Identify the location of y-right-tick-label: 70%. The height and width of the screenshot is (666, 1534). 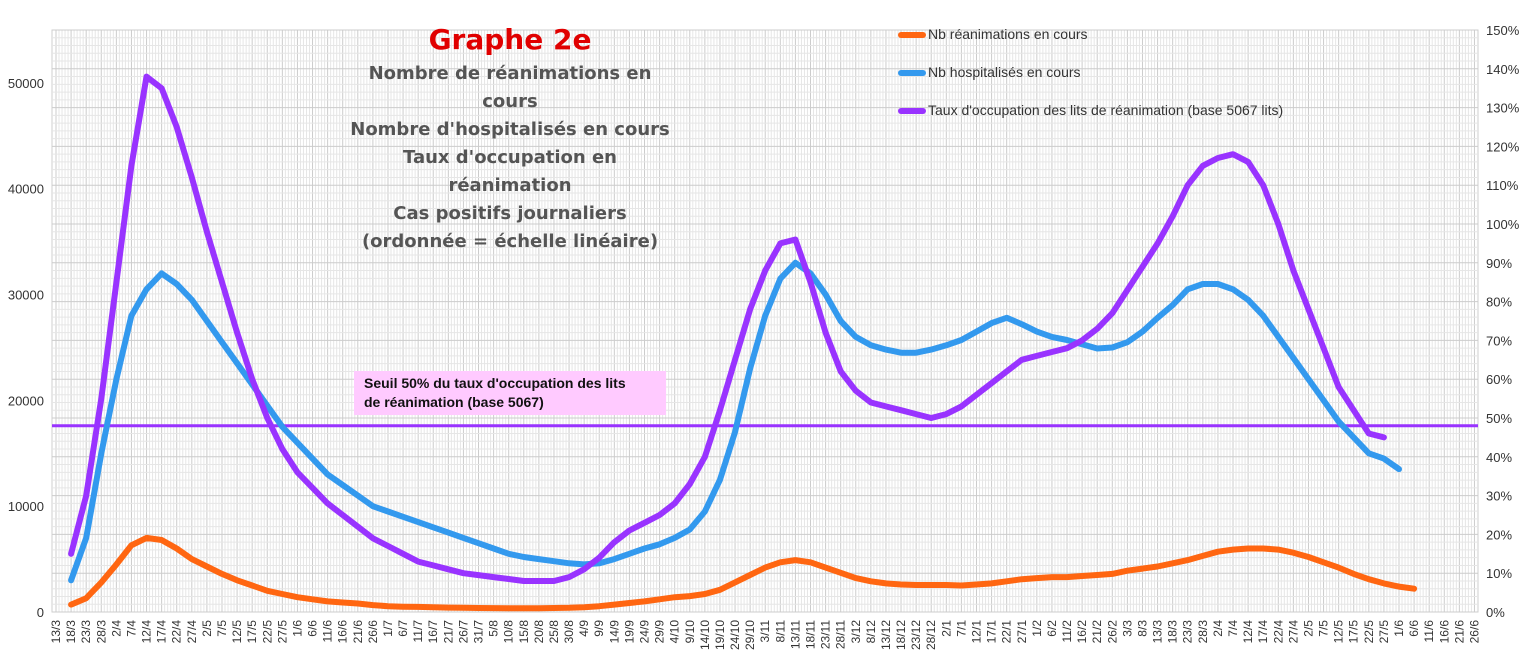
(1499, 340).